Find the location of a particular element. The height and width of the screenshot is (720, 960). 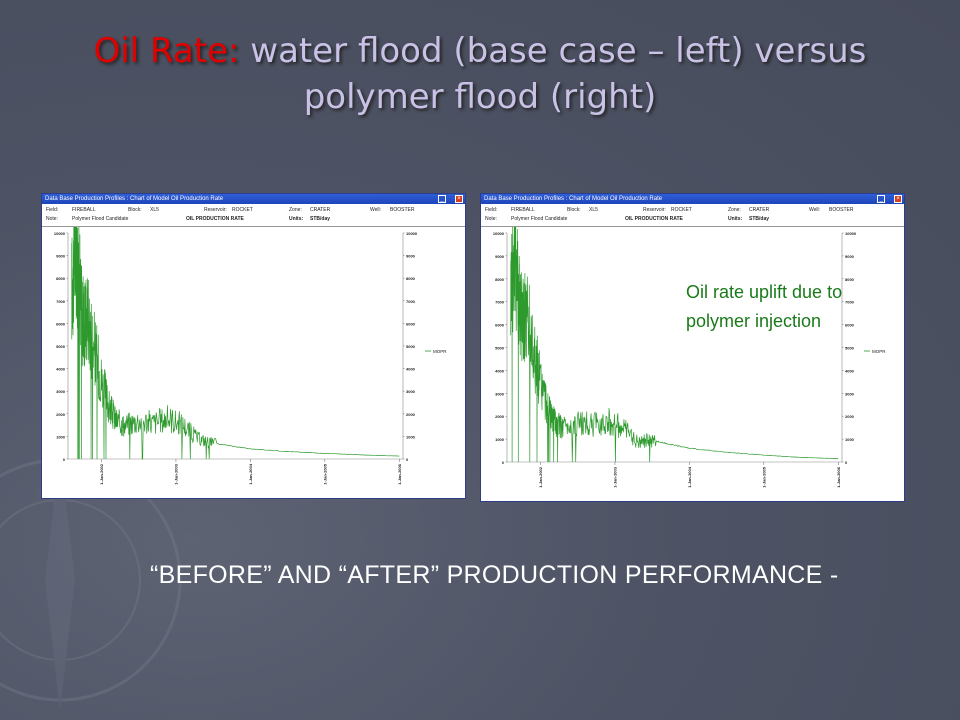

uplift-annotation: Oil rate uplift due to polymer injection is located at coordinates (764, 306).